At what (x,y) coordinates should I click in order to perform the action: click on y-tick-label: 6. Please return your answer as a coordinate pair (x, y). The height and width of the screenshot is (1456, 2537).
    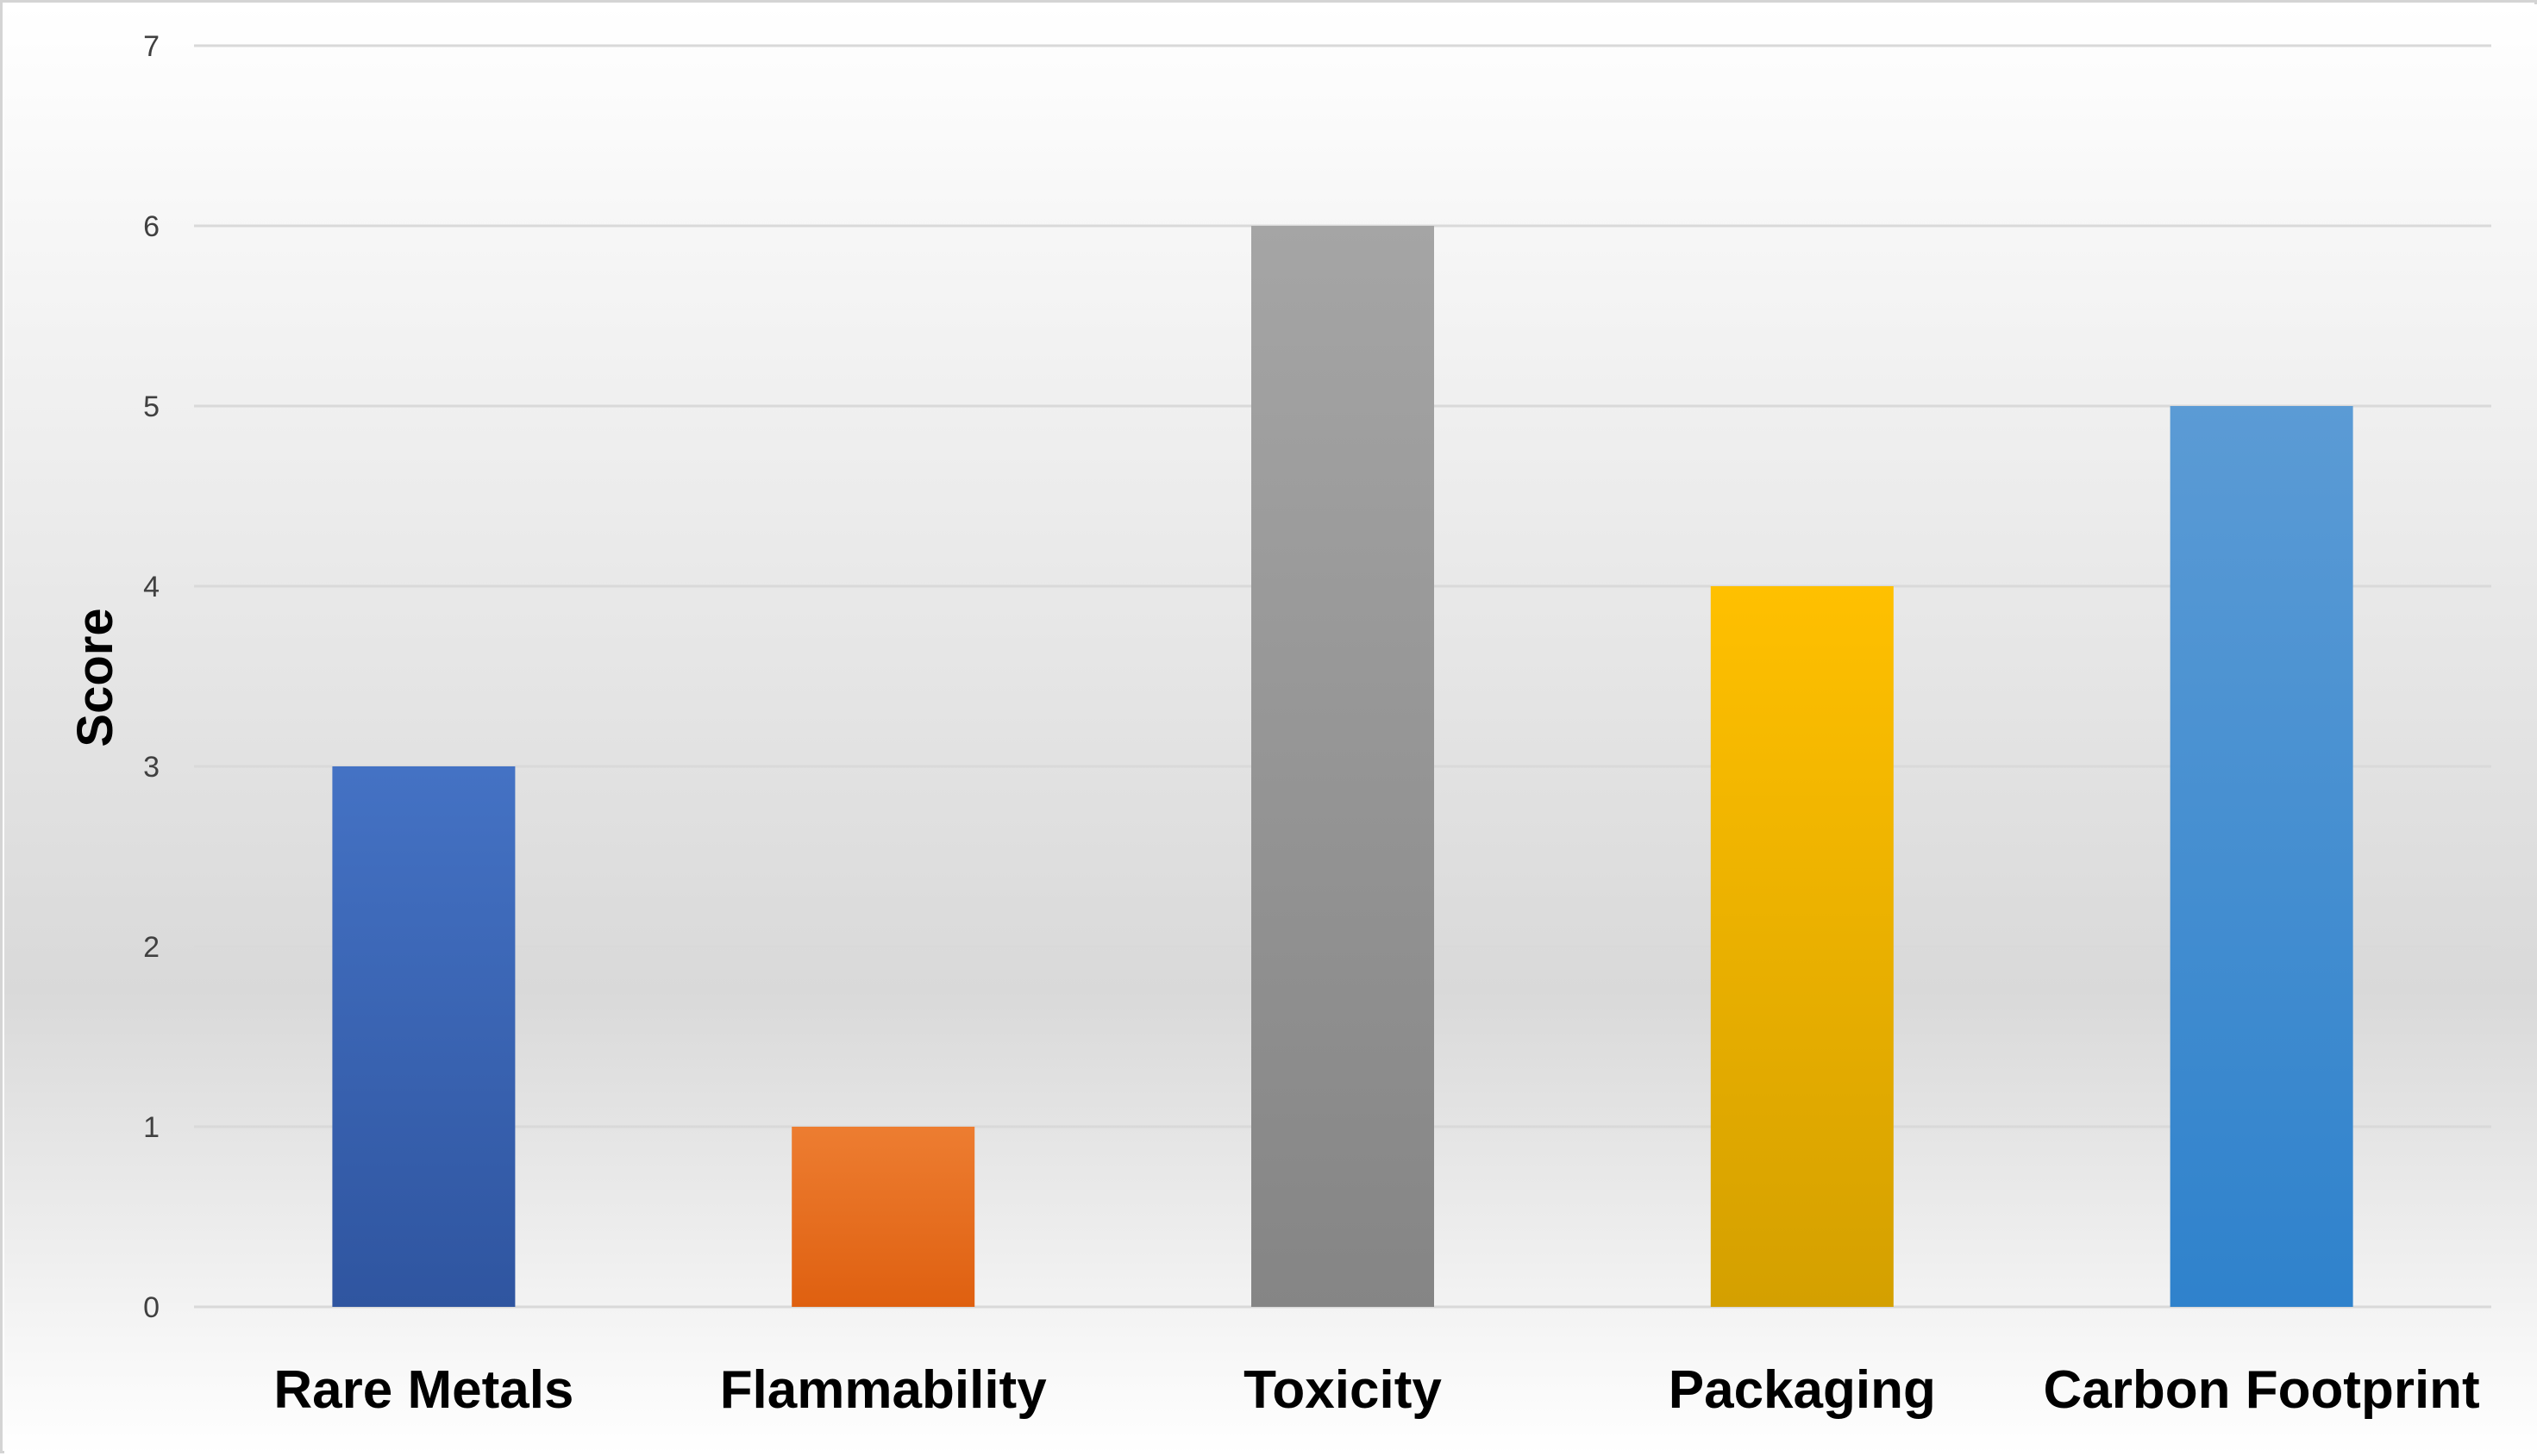
    Looking at the image, I should click on (152, 226).